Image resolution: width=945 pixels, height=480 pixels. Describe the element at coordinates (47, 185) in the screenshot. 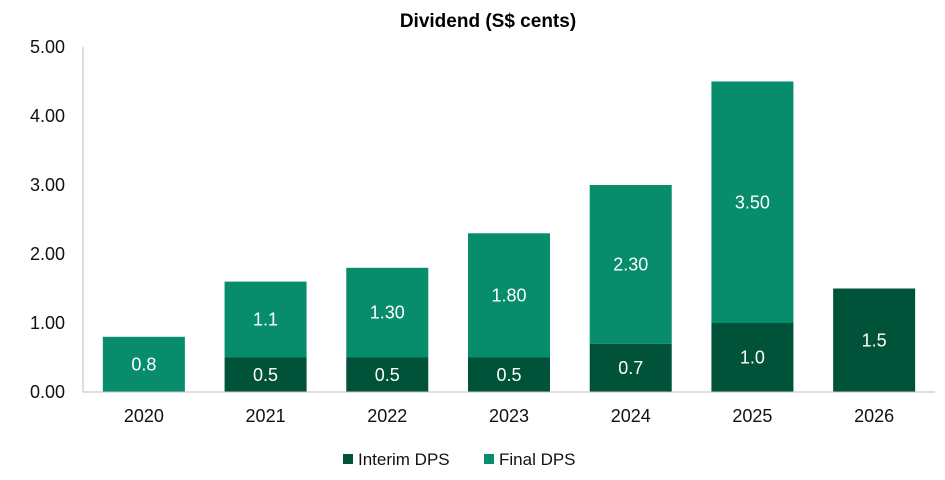

I see `y-tick-label: 3.00` at that location.